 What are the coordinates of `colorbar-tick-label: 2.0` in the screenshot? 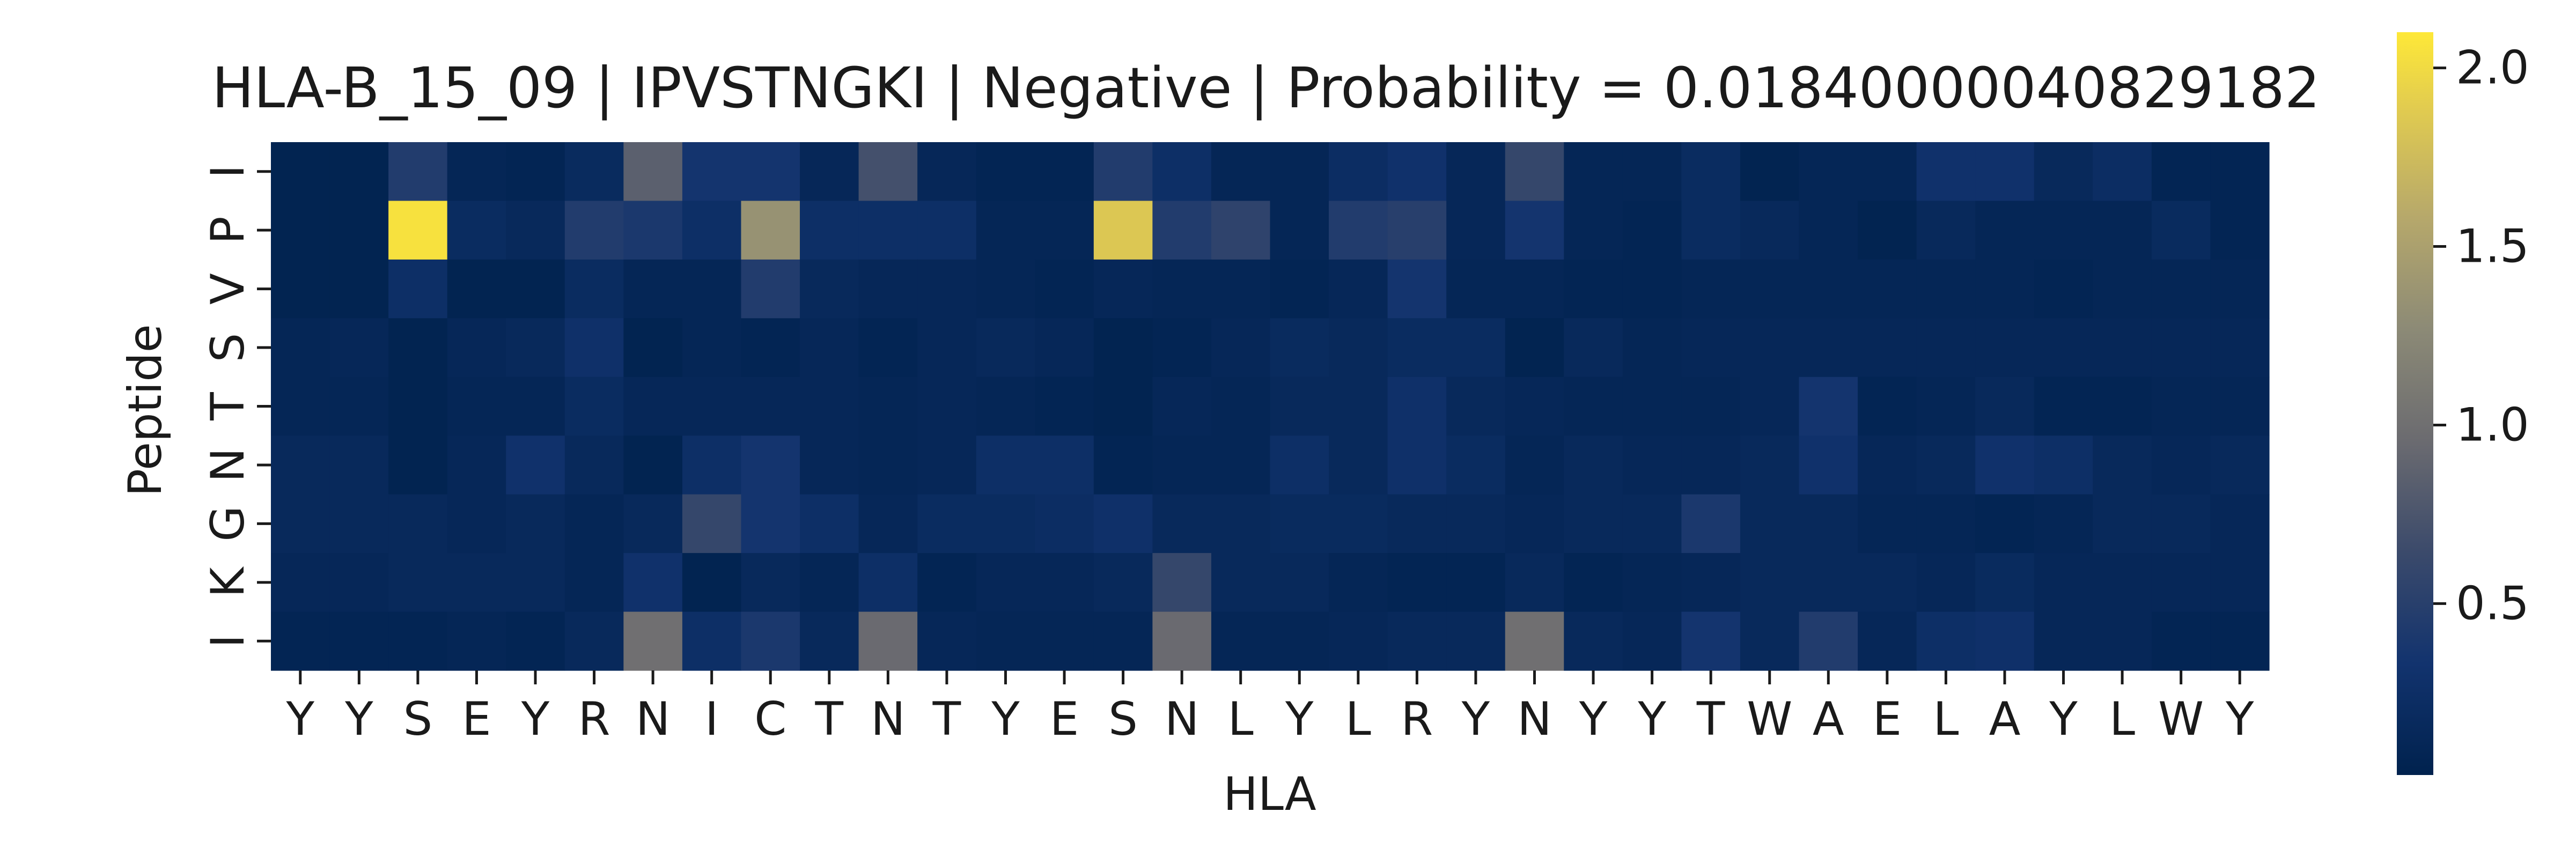 It's located at (2492, 68).